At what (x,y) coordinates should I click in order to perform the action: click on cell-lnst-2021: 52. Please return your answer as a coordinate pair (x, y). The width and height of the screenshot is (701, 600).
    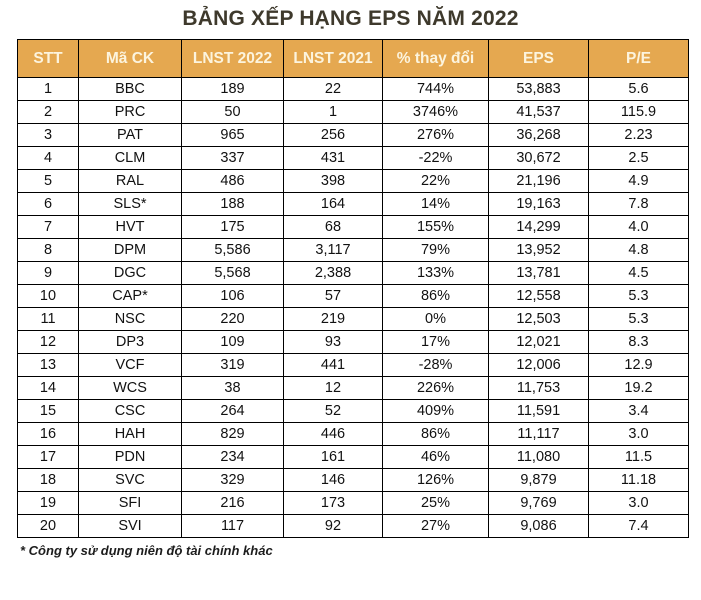
    Looking at the image, I should click on (333, 411).